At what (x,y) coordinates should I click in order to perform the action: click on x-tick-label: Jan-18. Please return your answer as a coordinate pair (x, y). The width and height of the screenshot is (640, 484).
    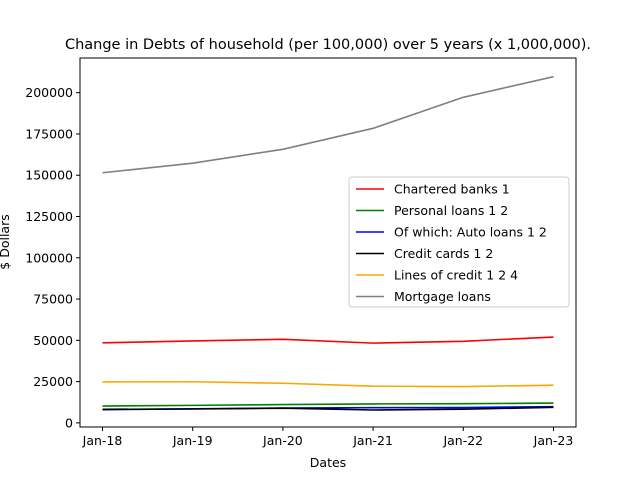
    Looking at the image, I should click on (102, 440).